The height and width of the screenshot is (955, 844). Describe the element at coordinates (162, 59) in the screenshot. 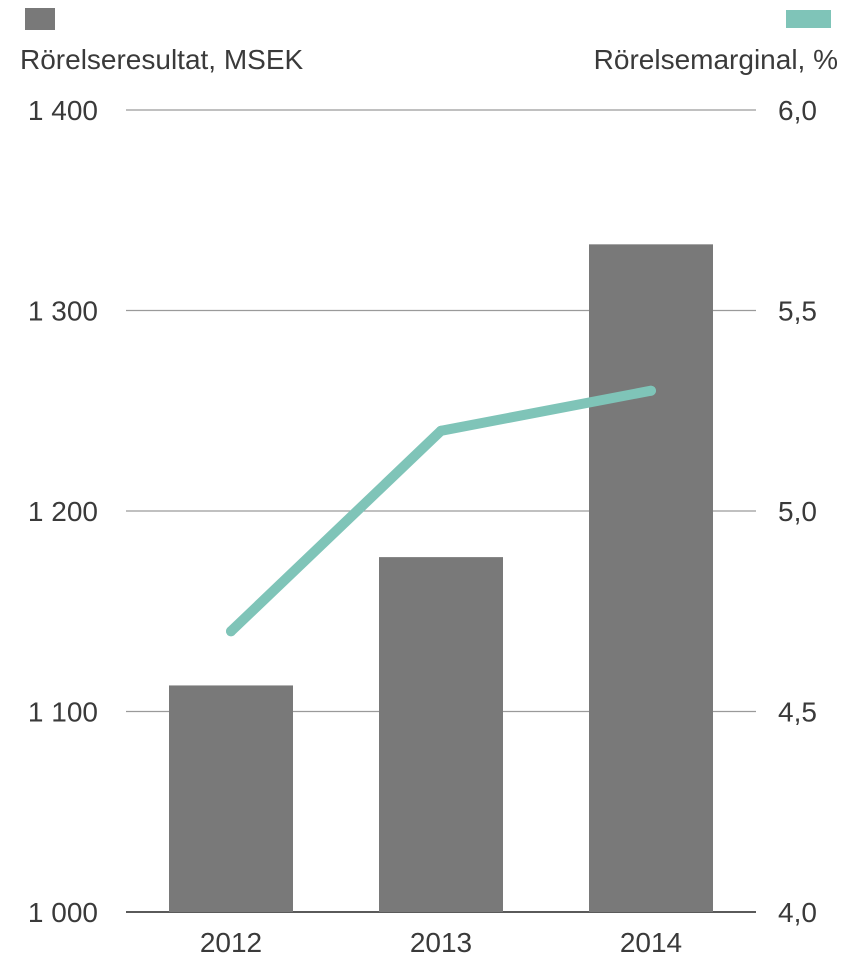

I see `legend-label-bar: Rörelseresultat, MSEK` at that location.